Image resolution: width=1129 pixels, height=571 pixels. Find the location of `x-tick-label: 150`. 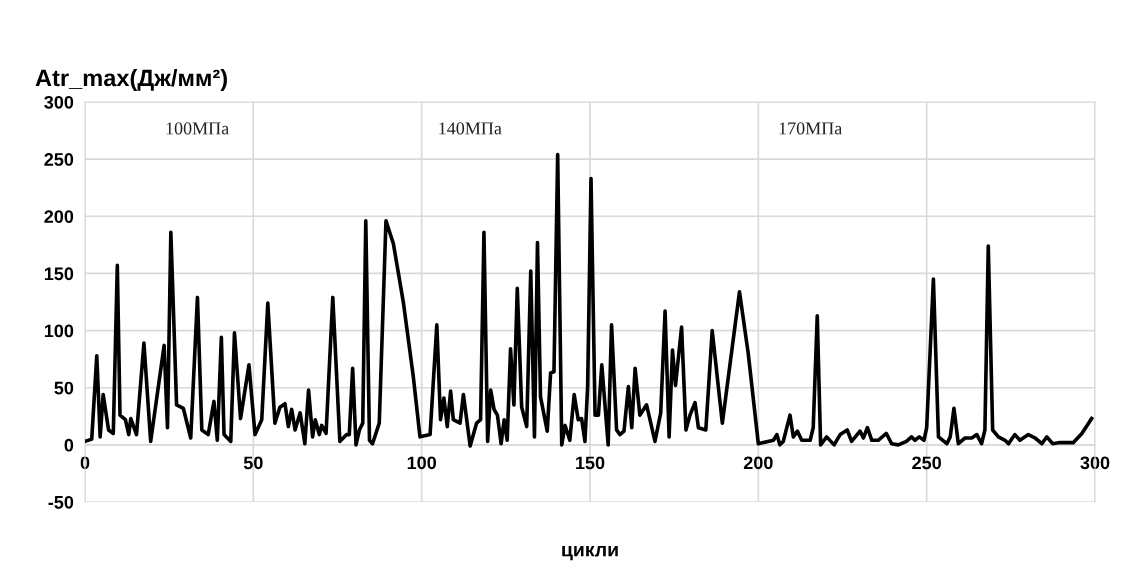

x-tick-label: 150 is located at coordinates (590, 463).